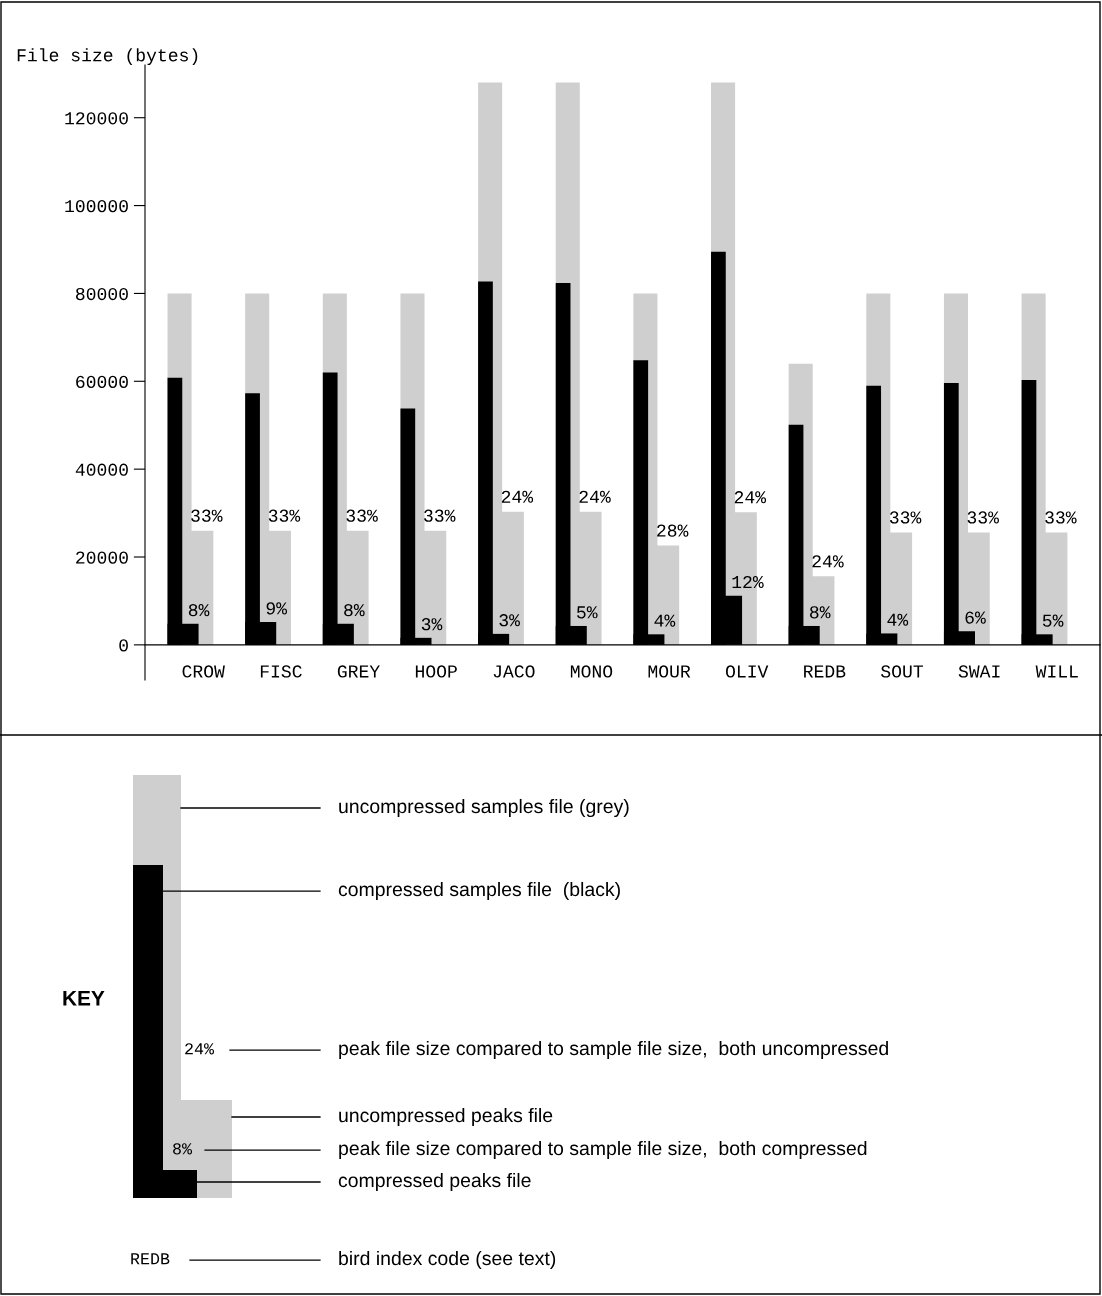 The height and width of the screenshot is (1296, 1102). What do you see at coordinates (613, 1050) in the screenshot?
I see `text: peak file size compared to sample file size, both uncompressed` at bounding box center [613, 1050].